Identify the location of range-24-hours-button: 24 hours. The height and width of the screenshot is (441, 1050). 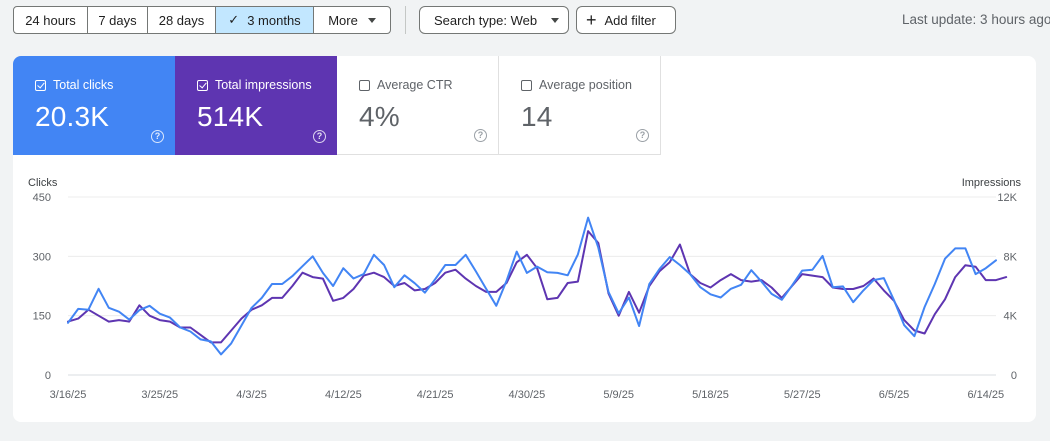
(51, 20).